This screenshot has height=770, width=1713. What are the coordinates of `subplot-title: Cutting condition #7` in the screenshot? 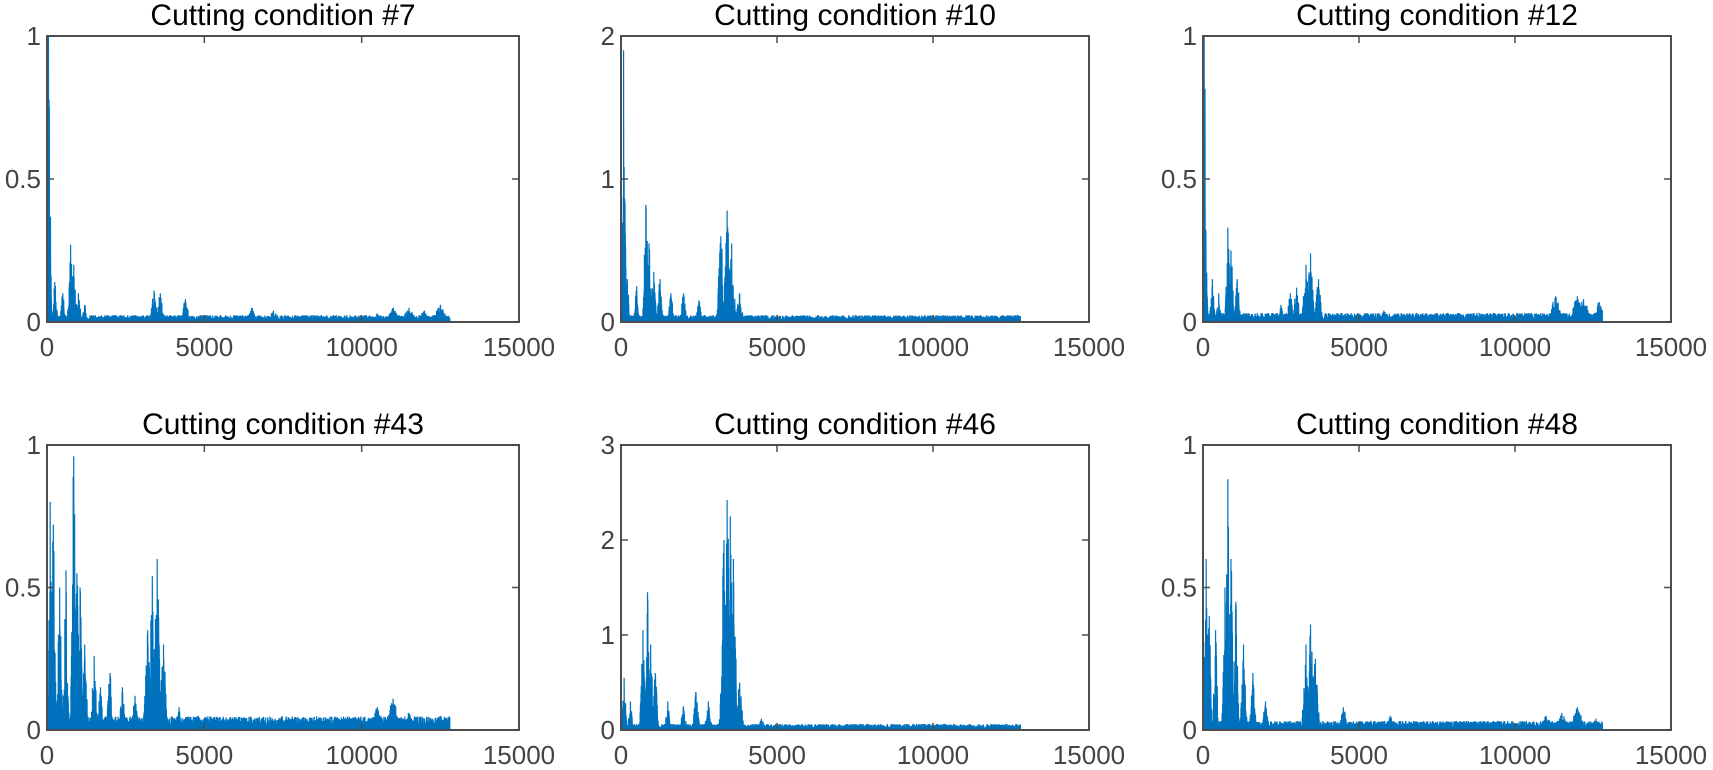 It's located at (282, 16).